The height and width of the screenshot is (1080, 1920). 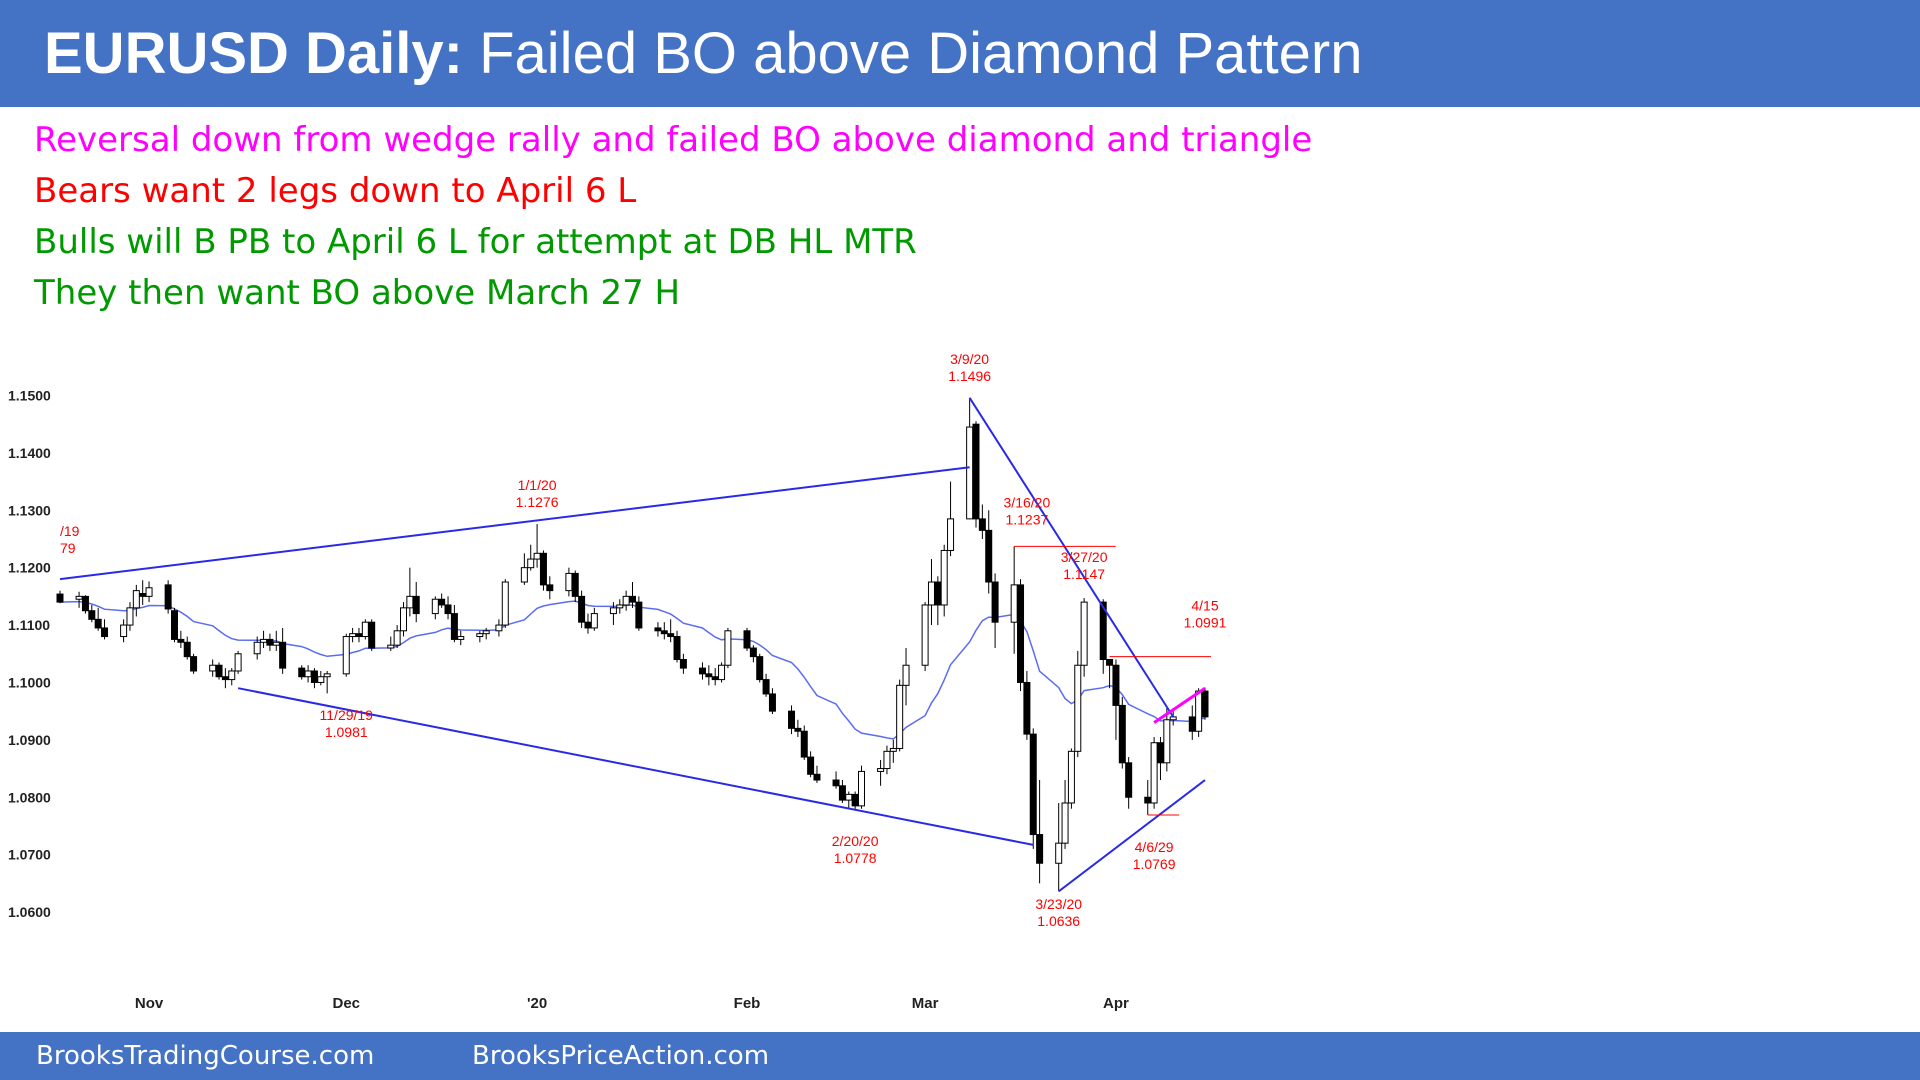 I want to click on bull-trendline, so click(x=1132, y=836).